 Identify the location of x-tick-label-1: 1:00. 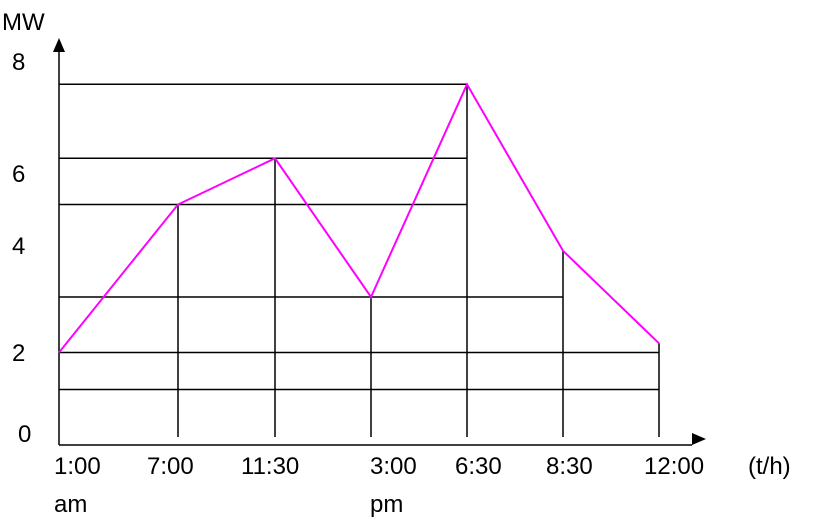
(77, 466).